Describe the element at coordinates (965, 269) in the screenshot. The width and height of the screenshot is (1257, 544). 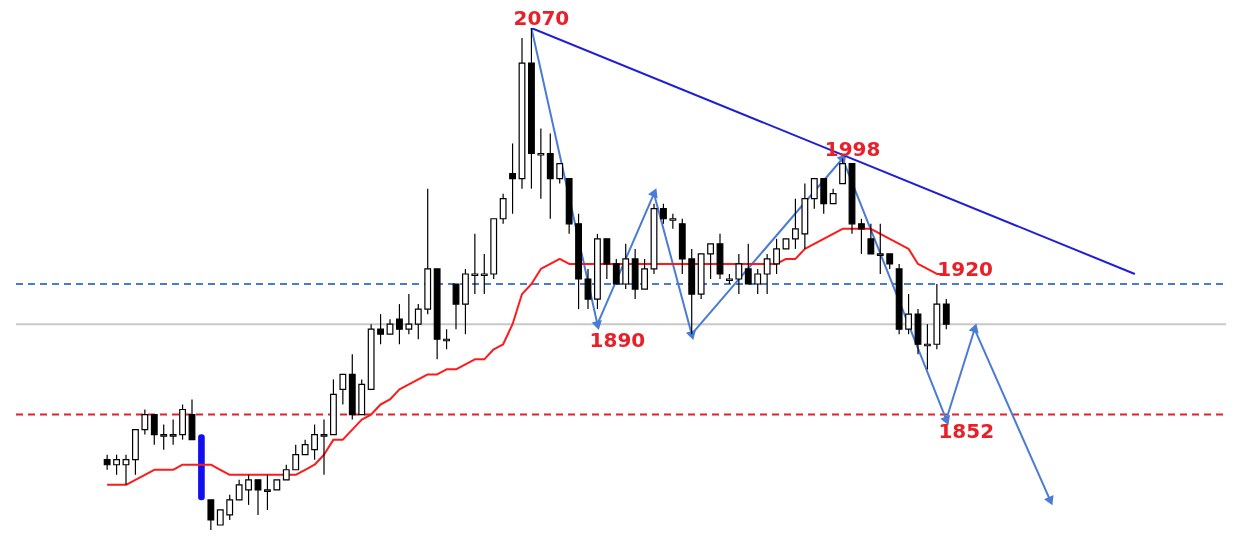
I see `annotation: 1920` at that location.